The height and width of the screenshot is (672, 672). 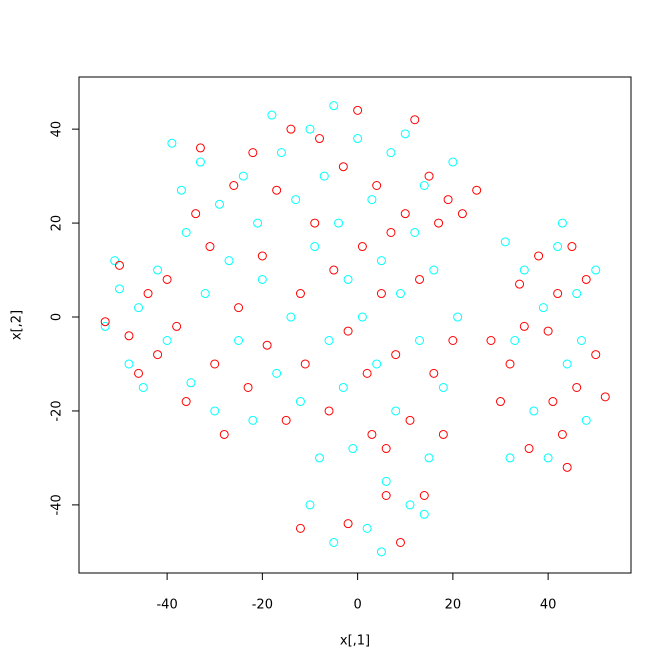 What do you see at coordinates (355, 641) in the screenshot?
I see `x-axis-label: x[,1]` at bounding box center [355, 641].